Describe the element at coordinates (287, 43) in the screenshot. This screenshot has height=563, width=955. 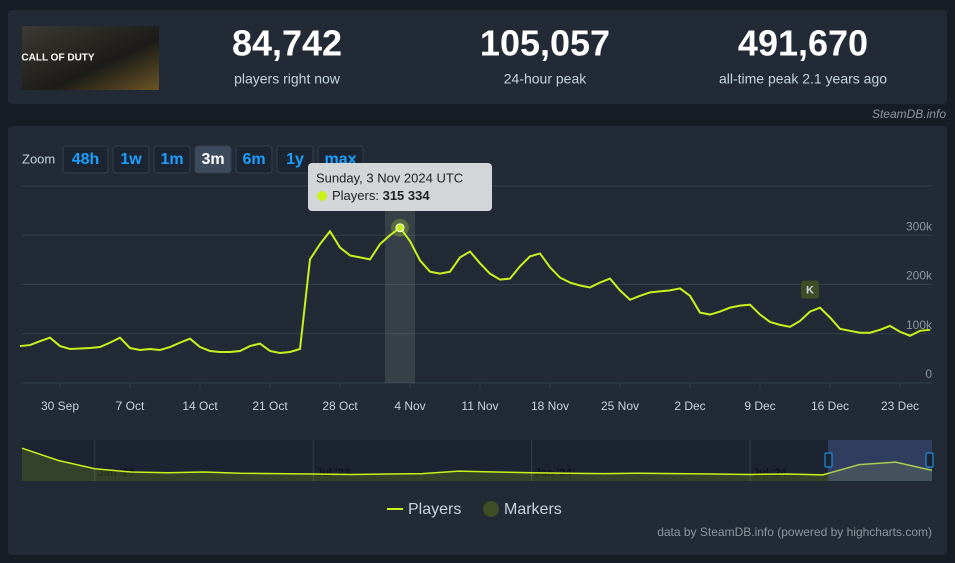
I see `stat-value: 84,742` at that location.